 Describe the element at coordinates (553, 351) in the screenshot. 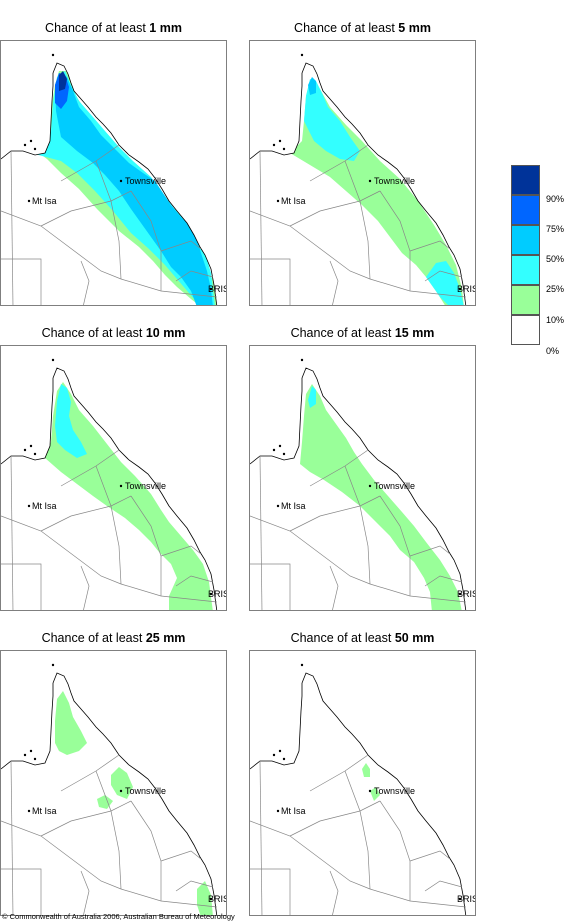

I see `legend-tick-label: 0%` at that location.